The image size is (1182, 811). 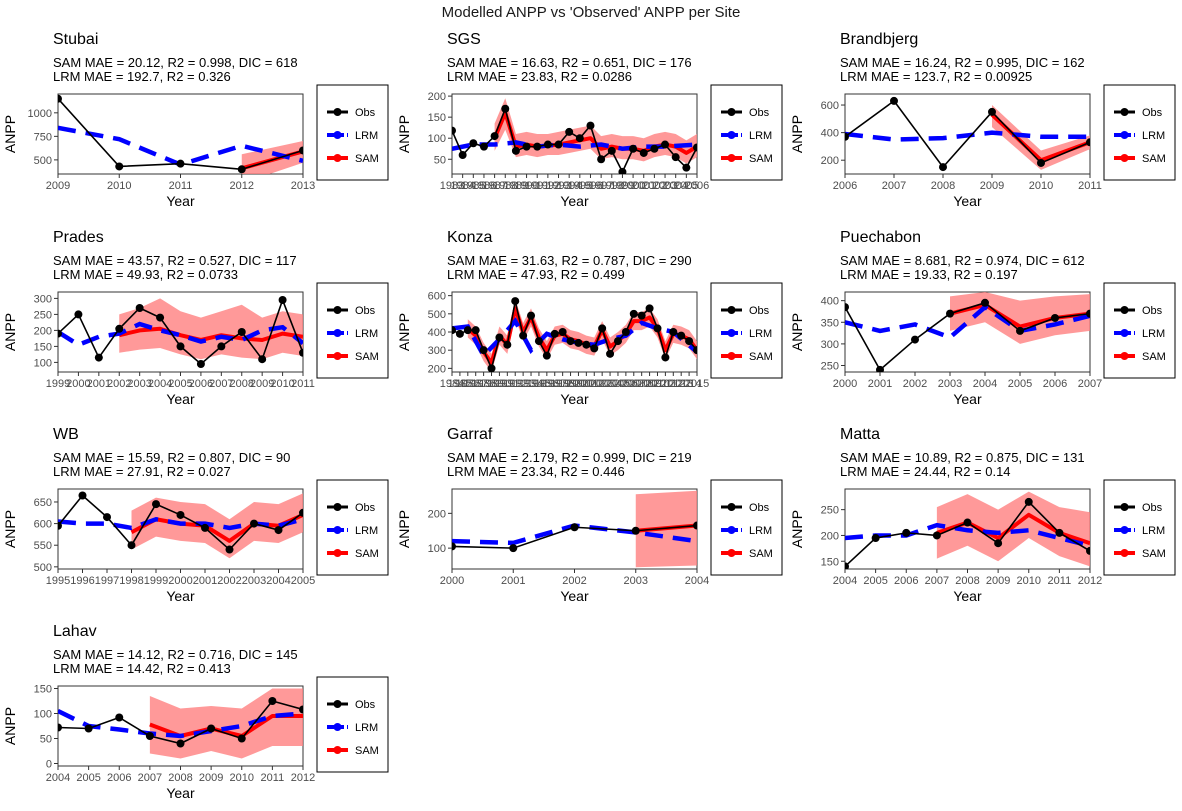 What do you see at coordinates (43, 137) in the screenshot?
I see `y-tick-label: 750` at bounding box center [43, 137].